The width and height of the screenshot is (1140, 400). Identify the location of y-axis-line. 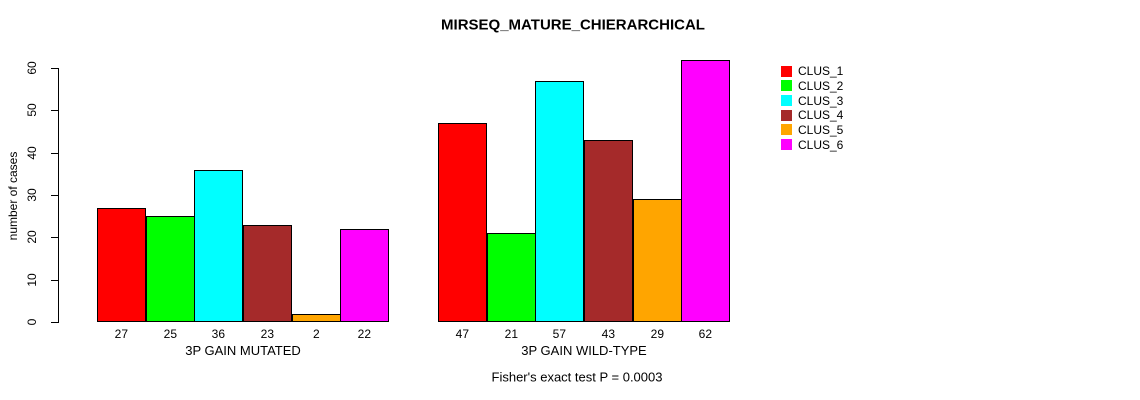
(58, 195).